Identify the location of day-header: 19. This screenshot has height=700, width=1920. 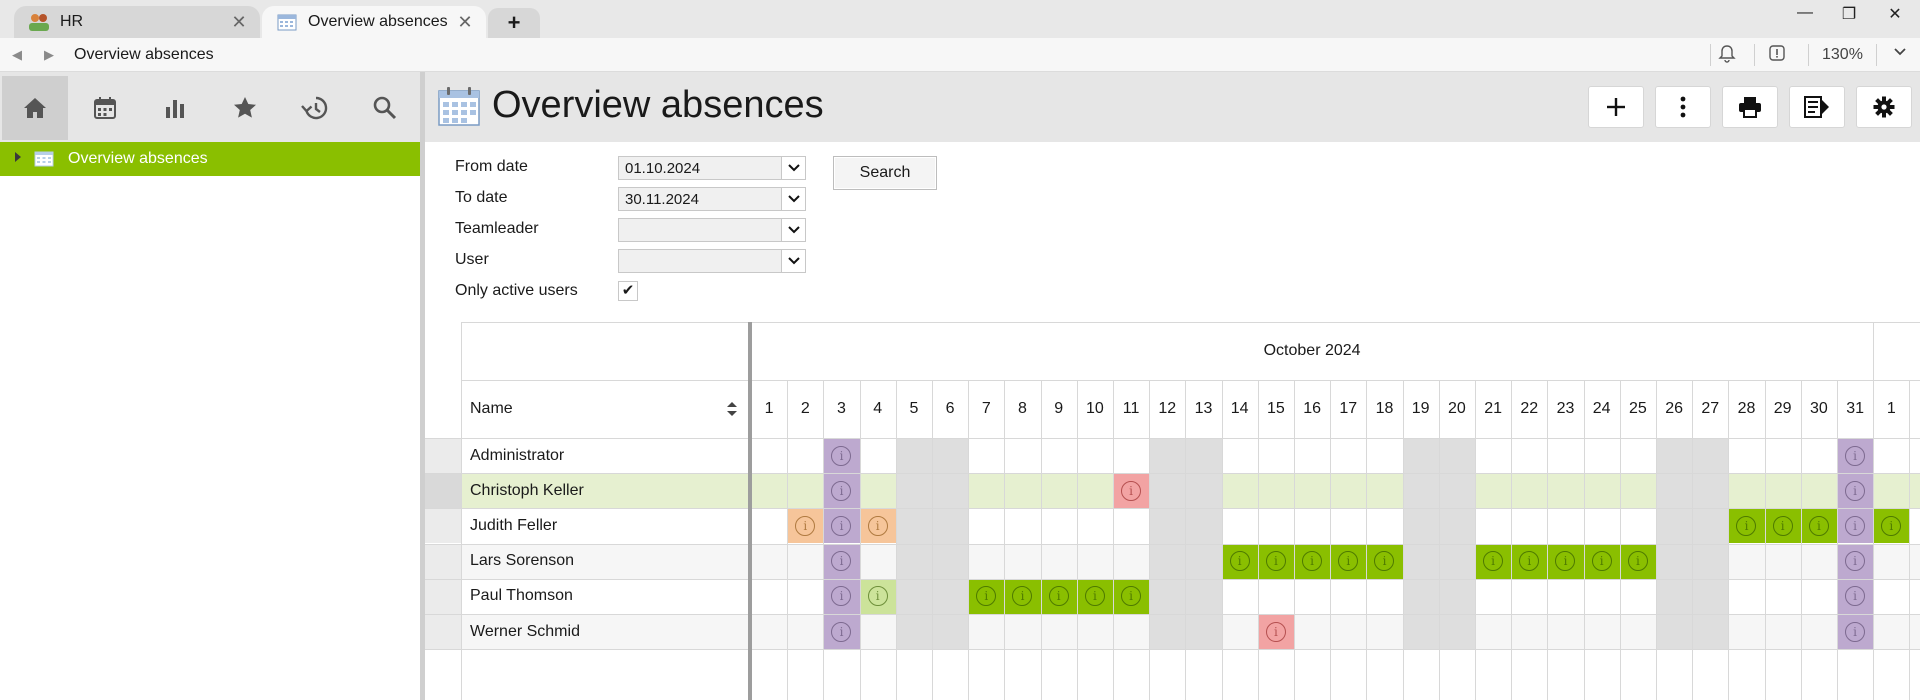
(1420, 408).